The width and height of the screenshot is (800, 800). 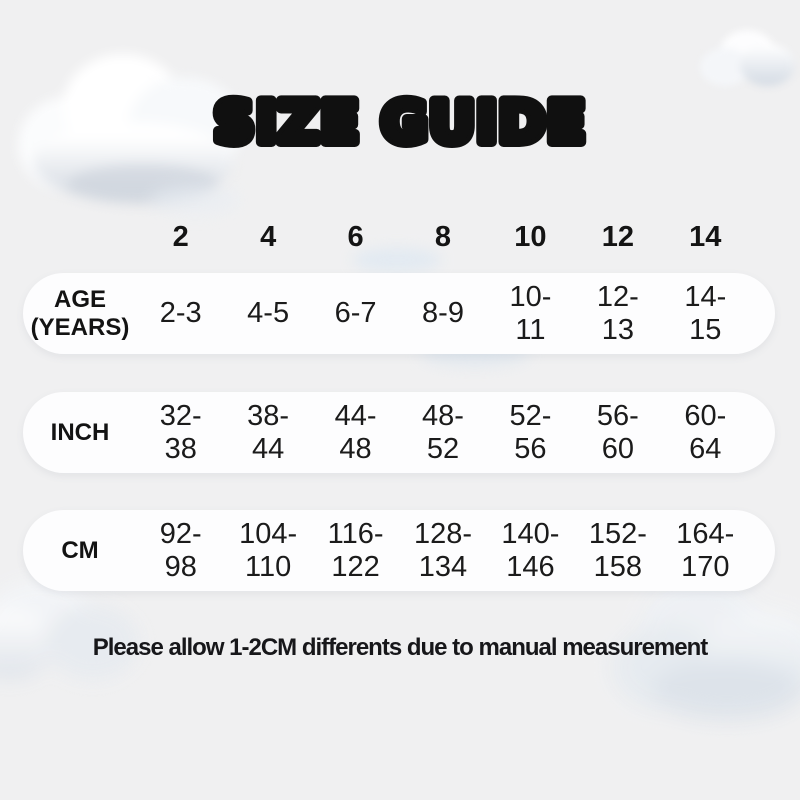 I want to click on cloud-wisp-icon, so click(x=195, y=200).